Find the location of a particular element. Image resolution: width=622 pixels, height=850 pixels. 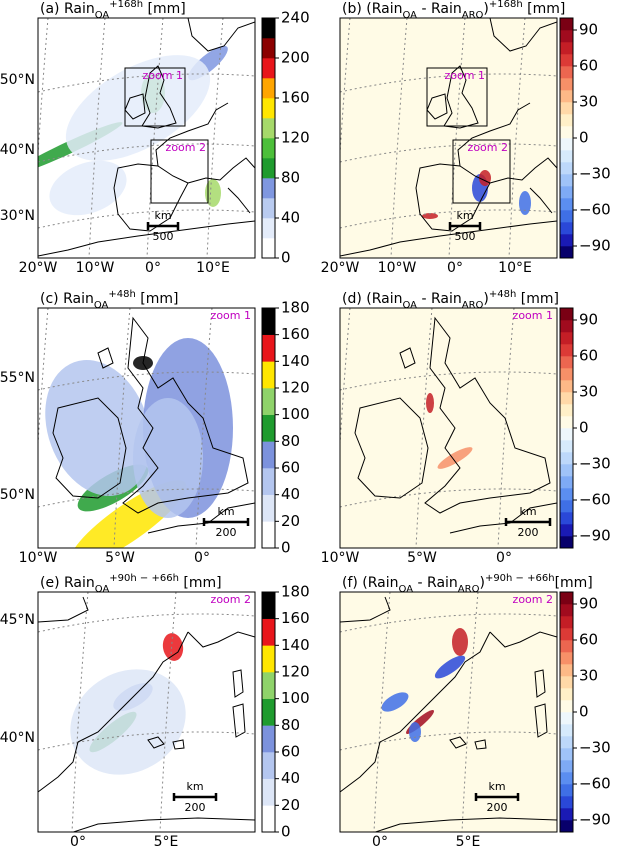

map: zoom 1 zoom 2 km 500 is located at coordinates (146, 138).